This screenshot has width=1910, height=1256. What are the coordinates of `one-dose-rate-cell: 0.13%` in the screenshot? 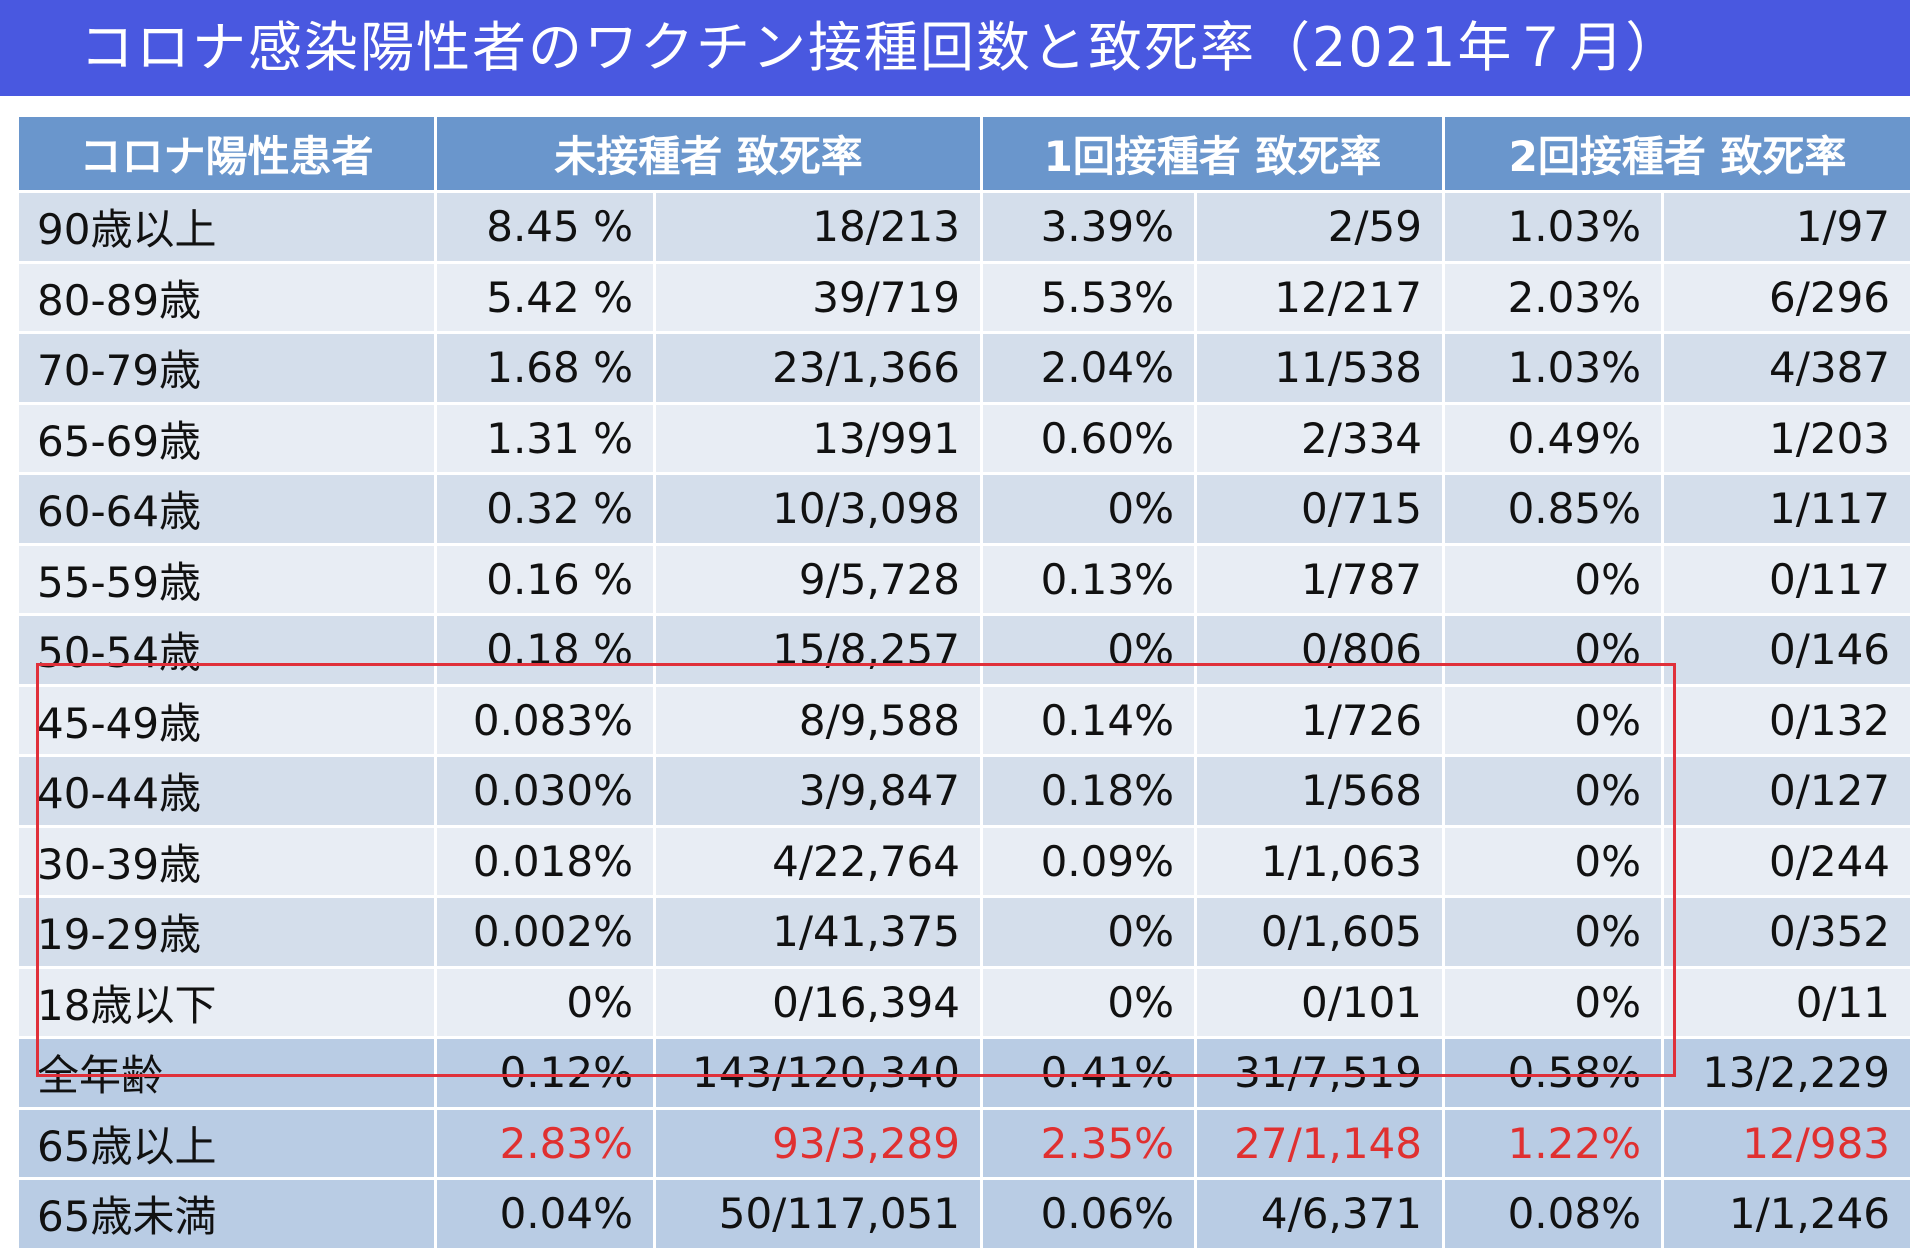 It's located at (1088, 579).